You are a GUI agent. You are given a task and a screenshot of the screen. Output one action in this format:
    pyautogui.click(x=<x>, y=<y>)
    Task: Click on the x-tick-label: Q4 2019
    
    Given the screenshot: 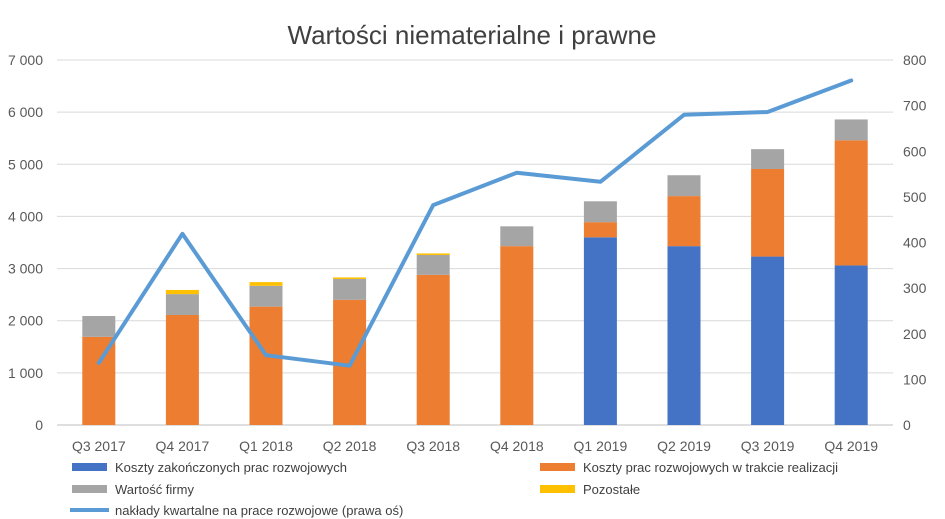 What is the action you would take?
    pyautogui.click(x=851, y=446)
    